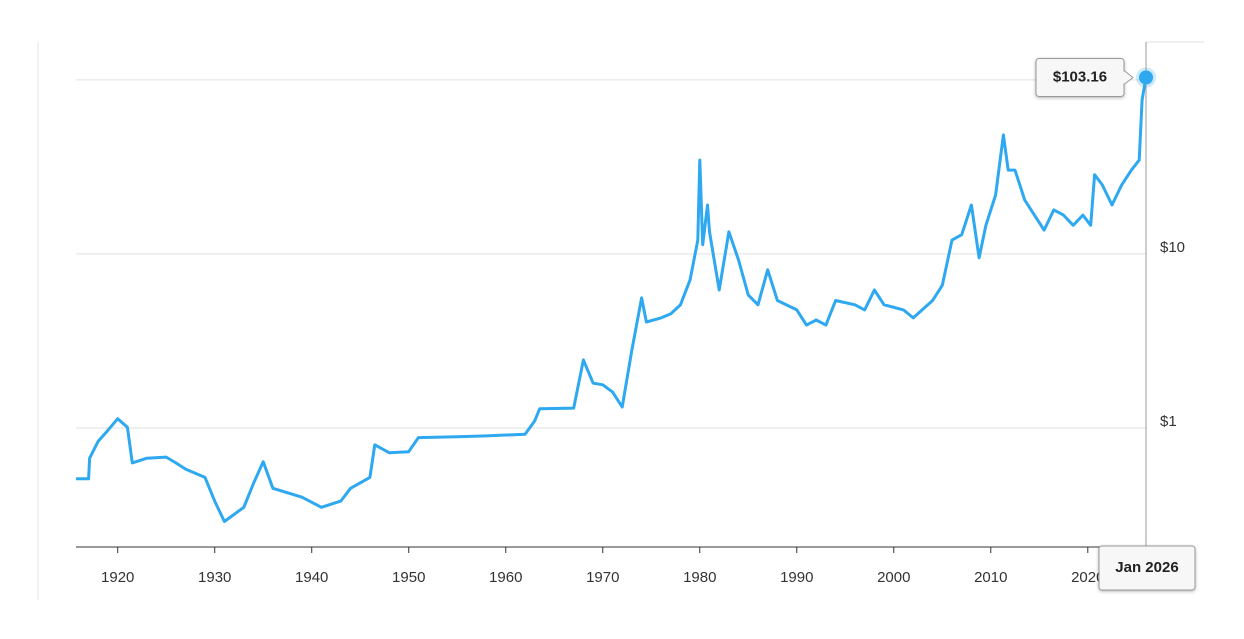 The width and height of the screenshot is (1244, 639). What do you see at coordinates (408, 577) in the screenshot?
I see `x-tick-label: 1950` at bounding box center [408, 577].